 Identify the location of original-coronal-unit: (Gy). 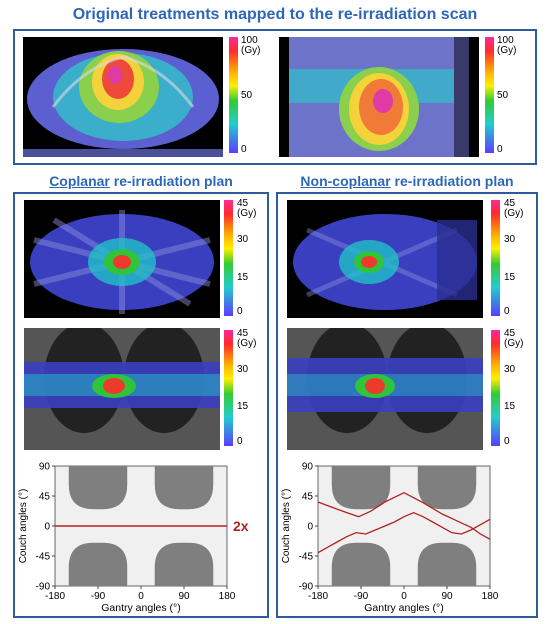
(507, 50).